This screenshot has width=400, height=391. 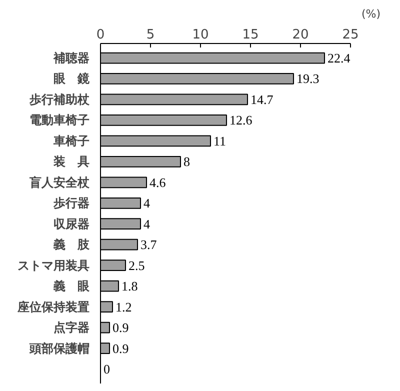 I want to click on data-label: 2.5, so click(x=136, y=265).